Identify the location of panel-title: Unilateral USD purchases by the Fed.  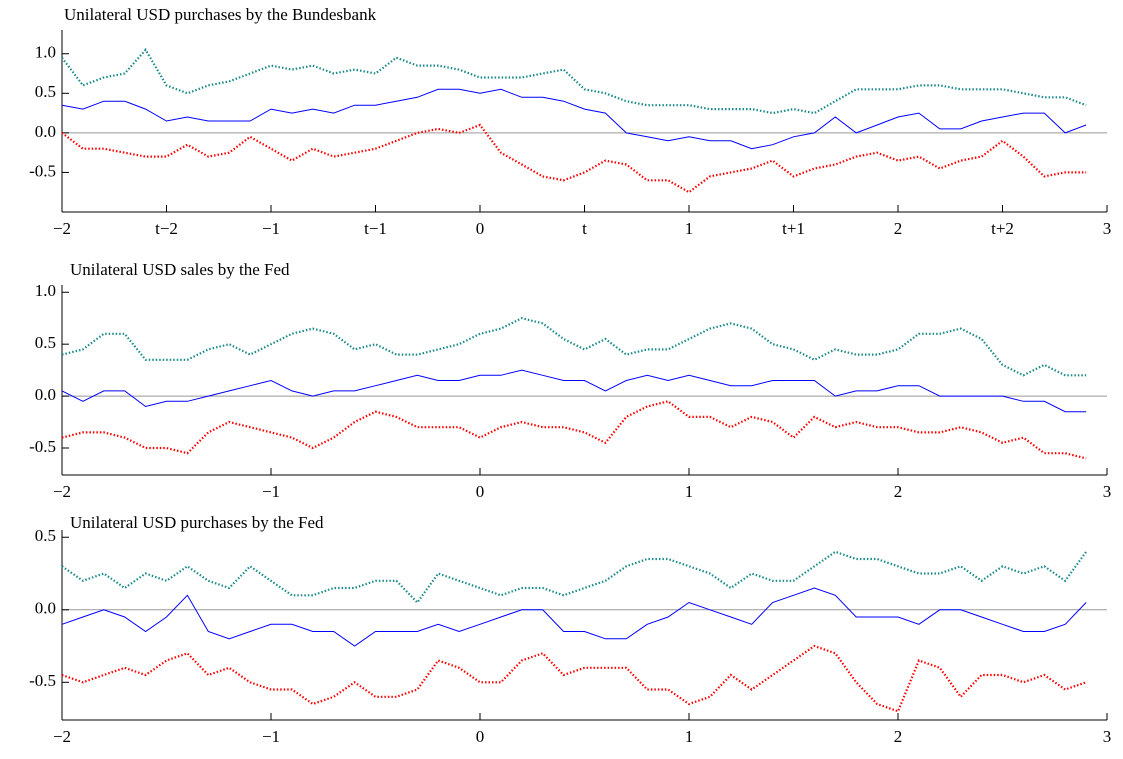
(197, 522).